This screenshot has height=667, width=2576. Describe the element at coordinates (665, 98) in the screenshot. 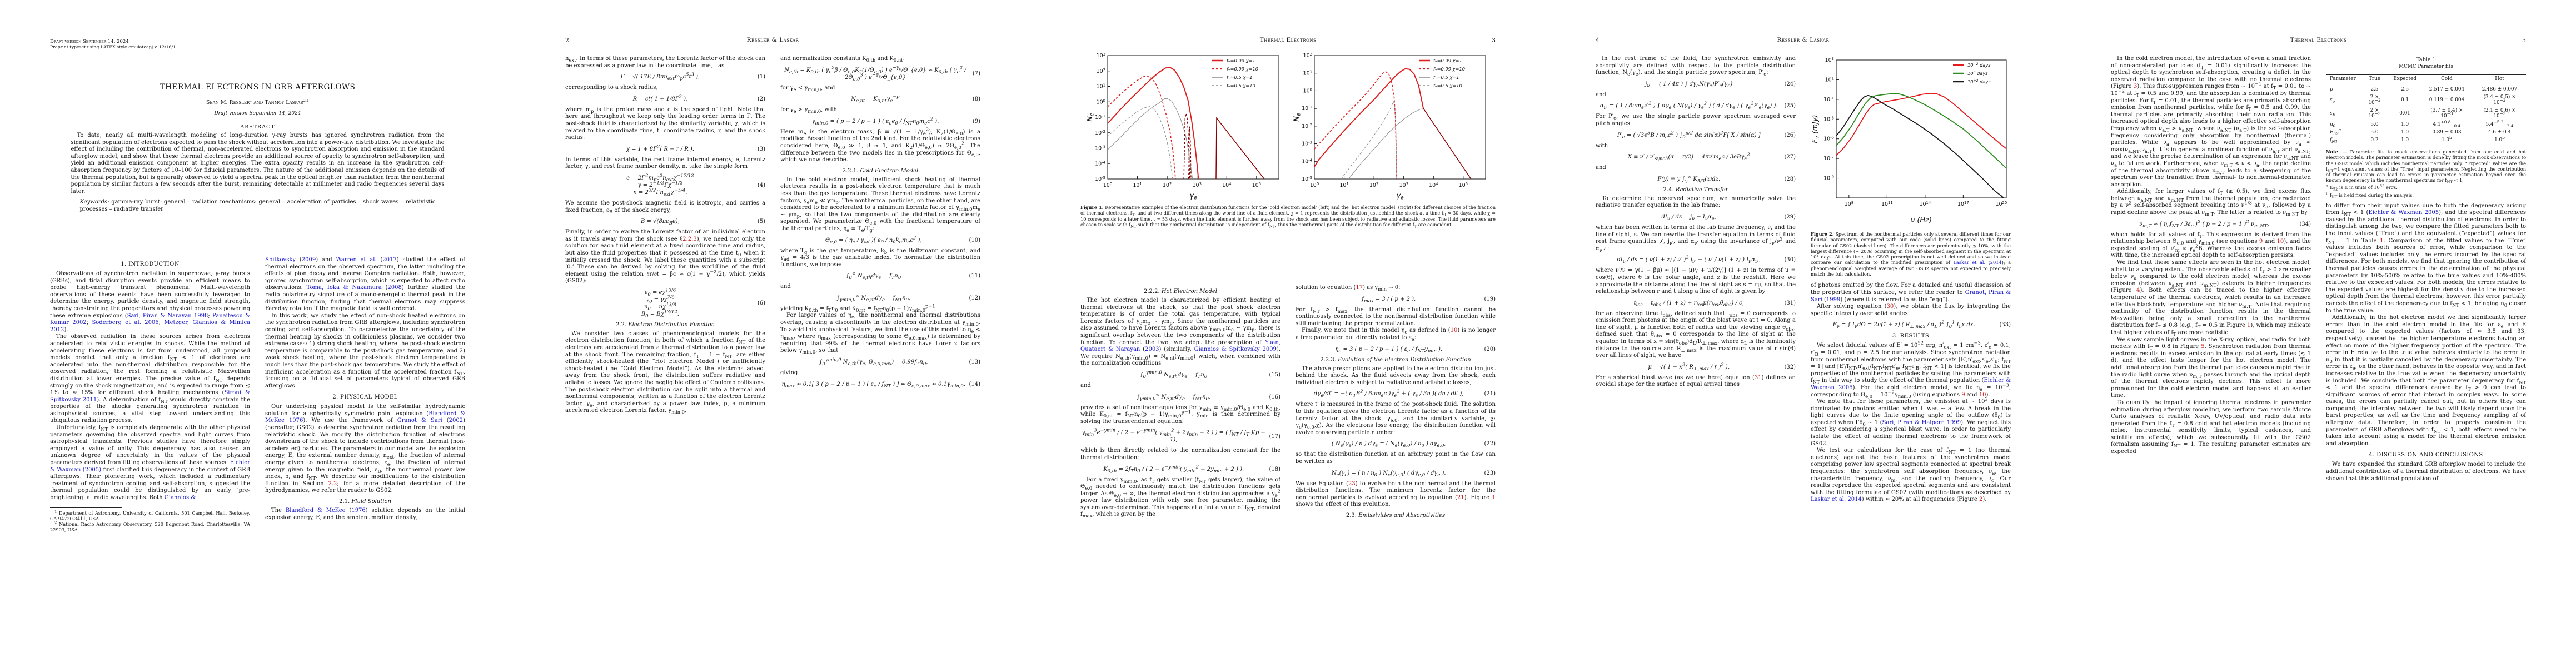

I see `equation: R = ct( 1 + 1∕8Γ2 ), (2)` at that location.